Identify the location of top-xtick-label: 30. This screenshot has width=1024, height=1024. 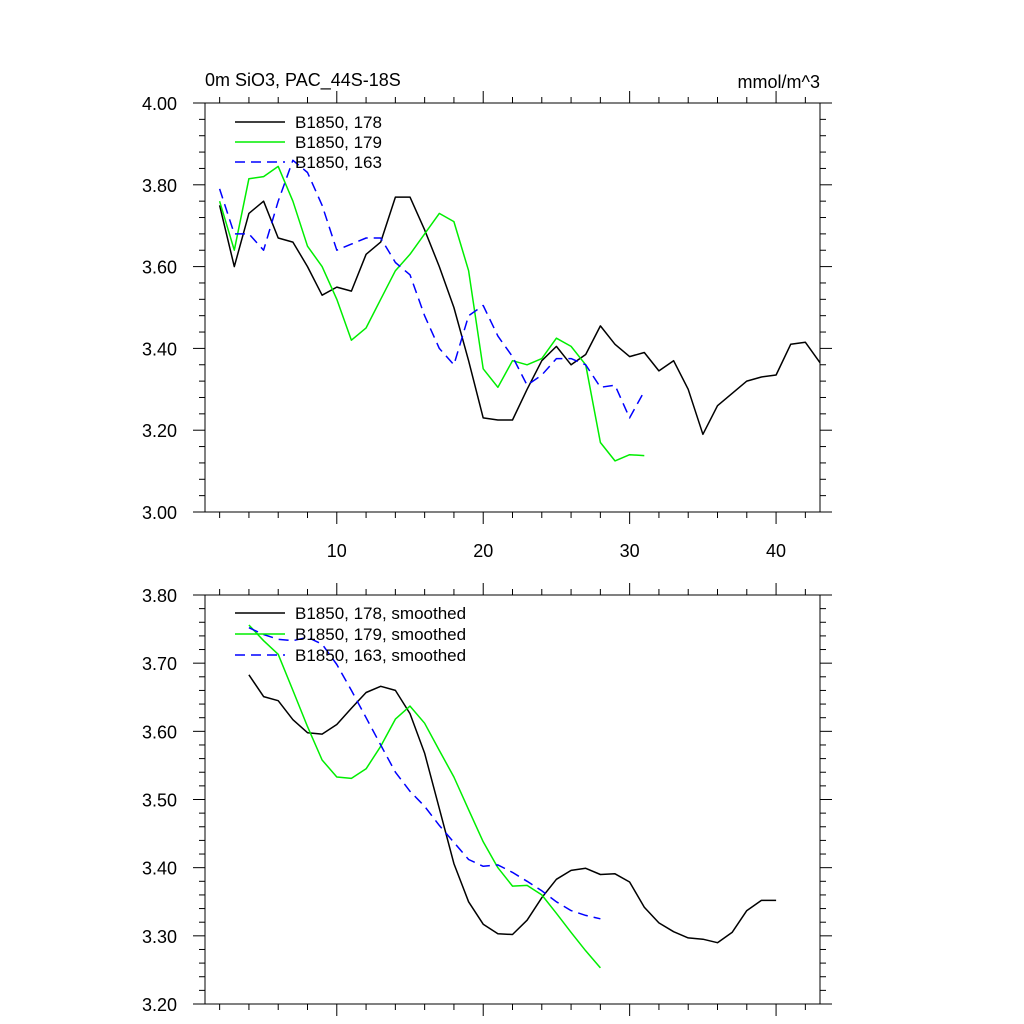
(630, 551).